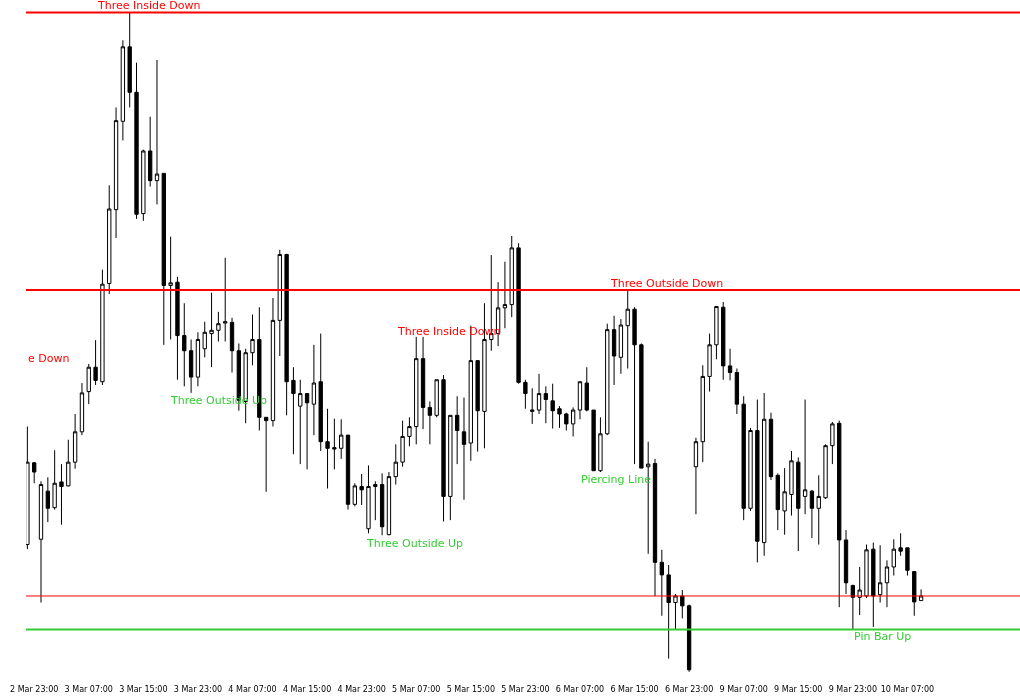  I want to click on x-tick-label: 10 Mar 07:00, so click(907, 689).